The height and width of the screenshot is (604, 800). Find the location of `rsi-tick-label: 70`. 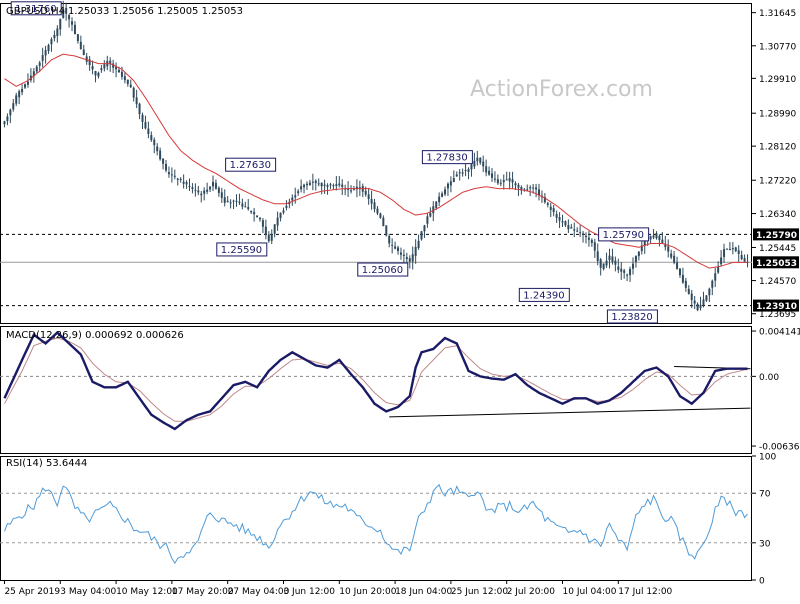

rsi-tick-label: 70 is located at coordinates (765, 495).